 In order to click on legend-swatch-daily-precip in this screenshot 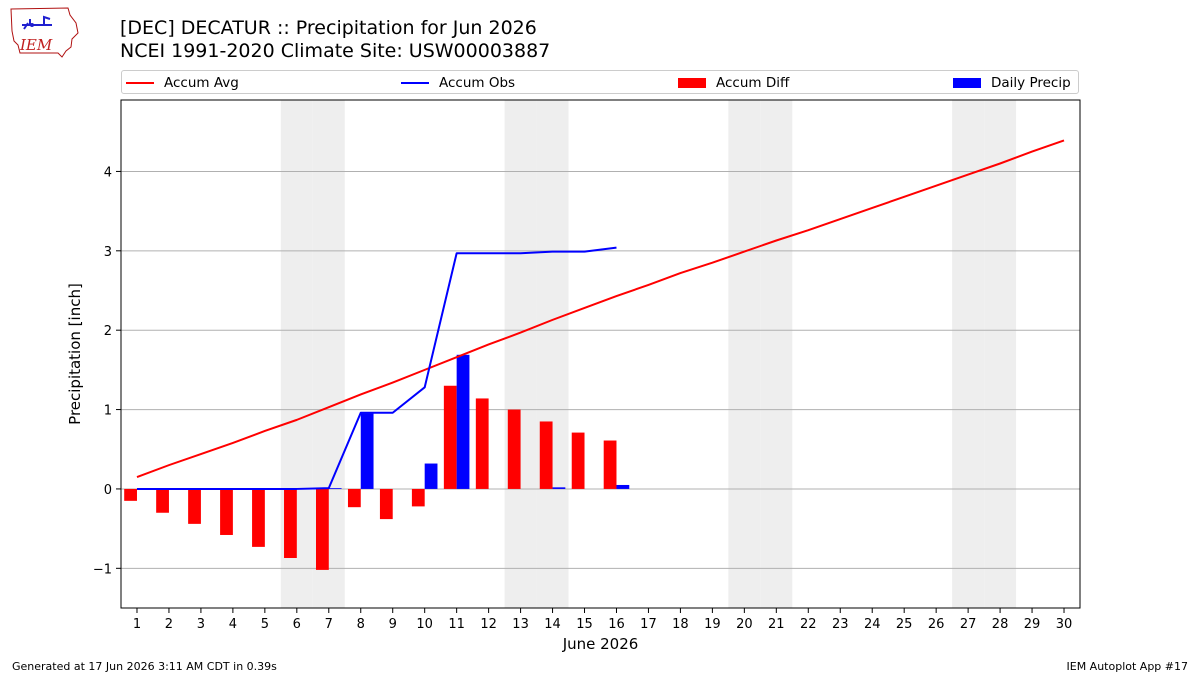, I will do `click(967, 83)`.